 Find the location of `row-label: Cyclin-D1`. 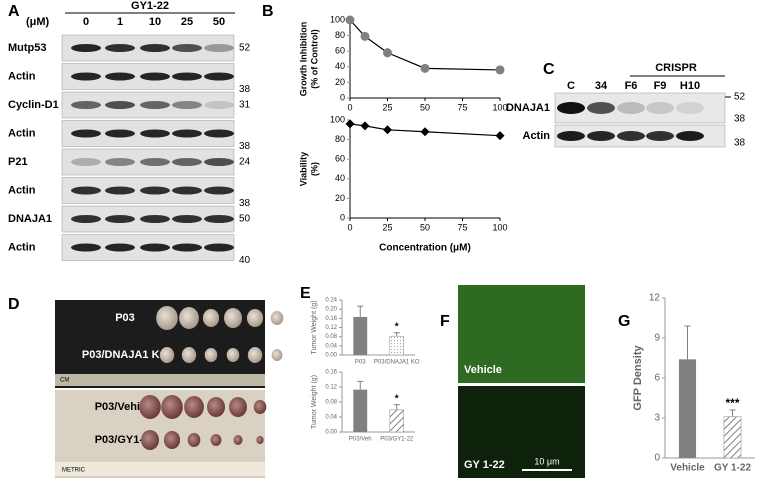

row-label: Cyclin-D1 is located at coordinates (33, 105).